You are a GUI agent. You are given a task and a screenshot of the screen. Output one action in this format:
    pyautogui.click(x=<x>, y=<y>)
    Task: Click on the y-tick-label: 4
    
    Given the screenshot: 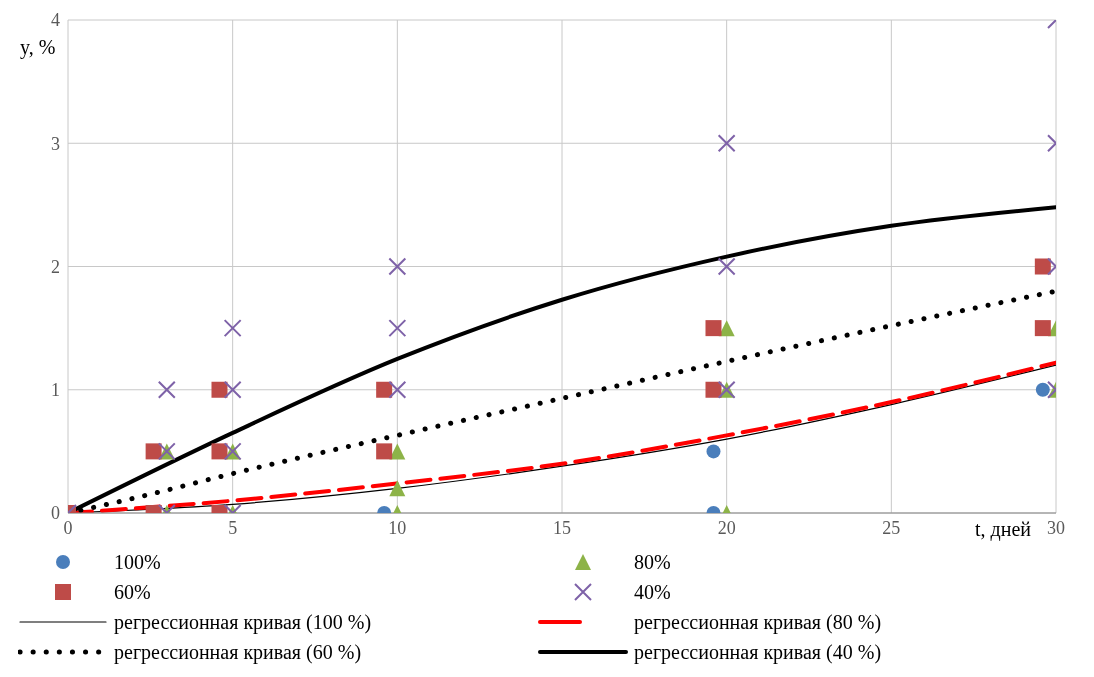 What is the action you would take?
    pyautogui.click(x=55, y=20)
    